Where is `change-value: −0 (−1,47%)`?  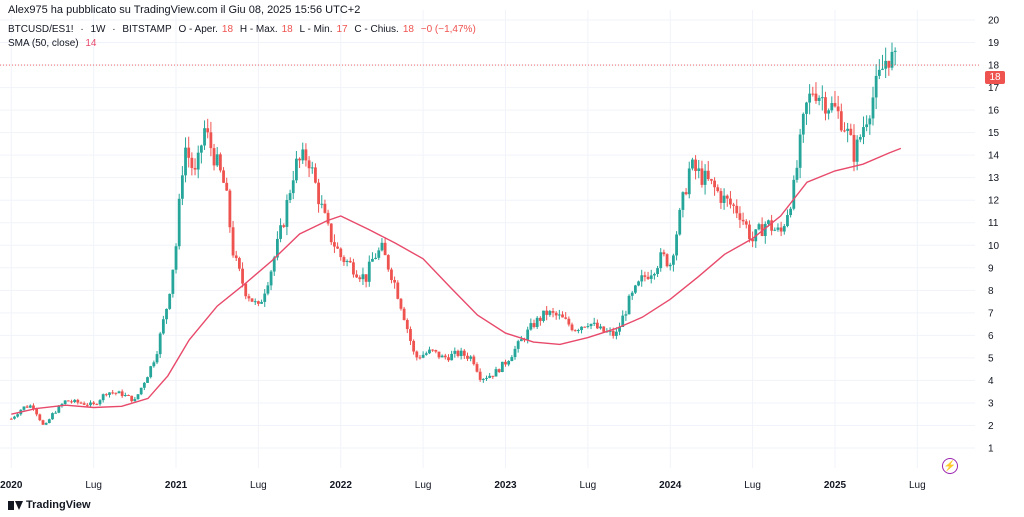
change-value: −0 (−1,47%) is located at coordinates (448, 29).